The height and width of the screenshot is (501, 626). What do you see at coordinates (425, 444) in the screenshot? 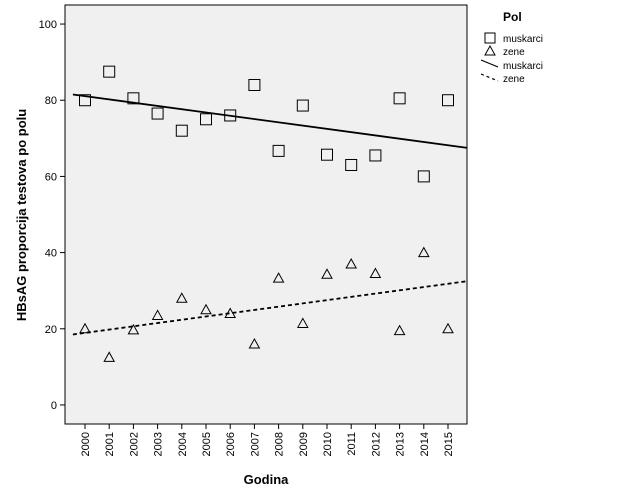
I see `x-tick-label: 2014` at bounding box center [425, 444].